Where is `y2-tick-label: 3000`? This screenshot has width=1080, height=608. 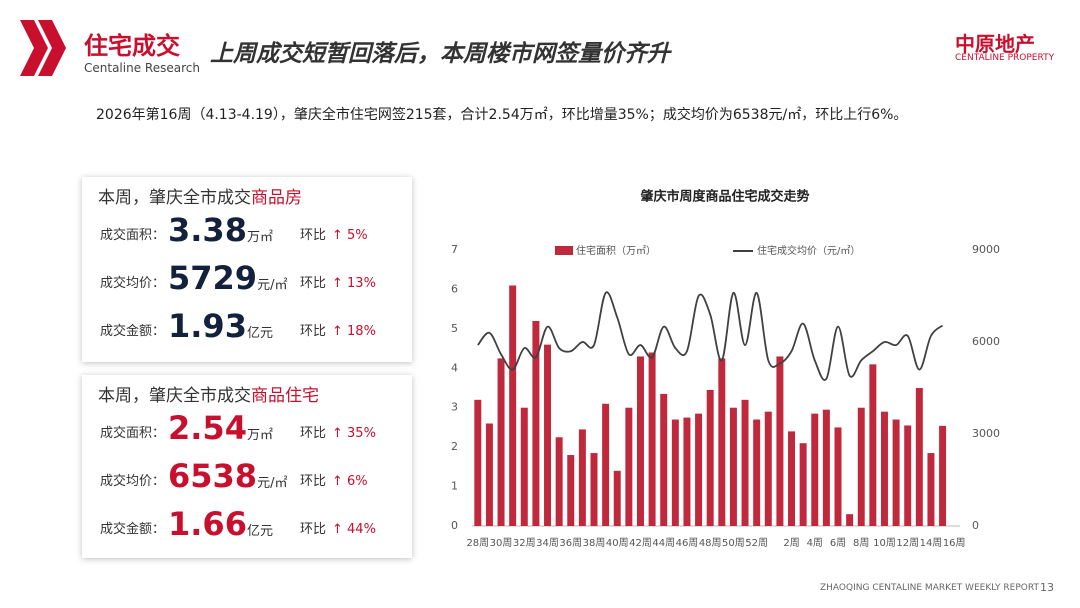 y2-tick-label: 3000 is located at coordinates (986, 433).